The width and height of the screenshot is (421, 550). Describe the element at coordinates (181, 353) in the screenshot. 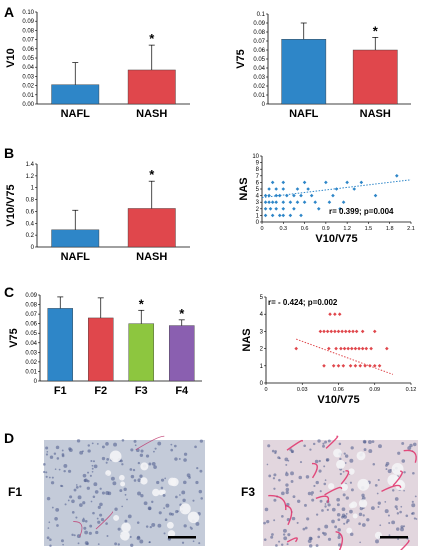

I see `bar` at that location.